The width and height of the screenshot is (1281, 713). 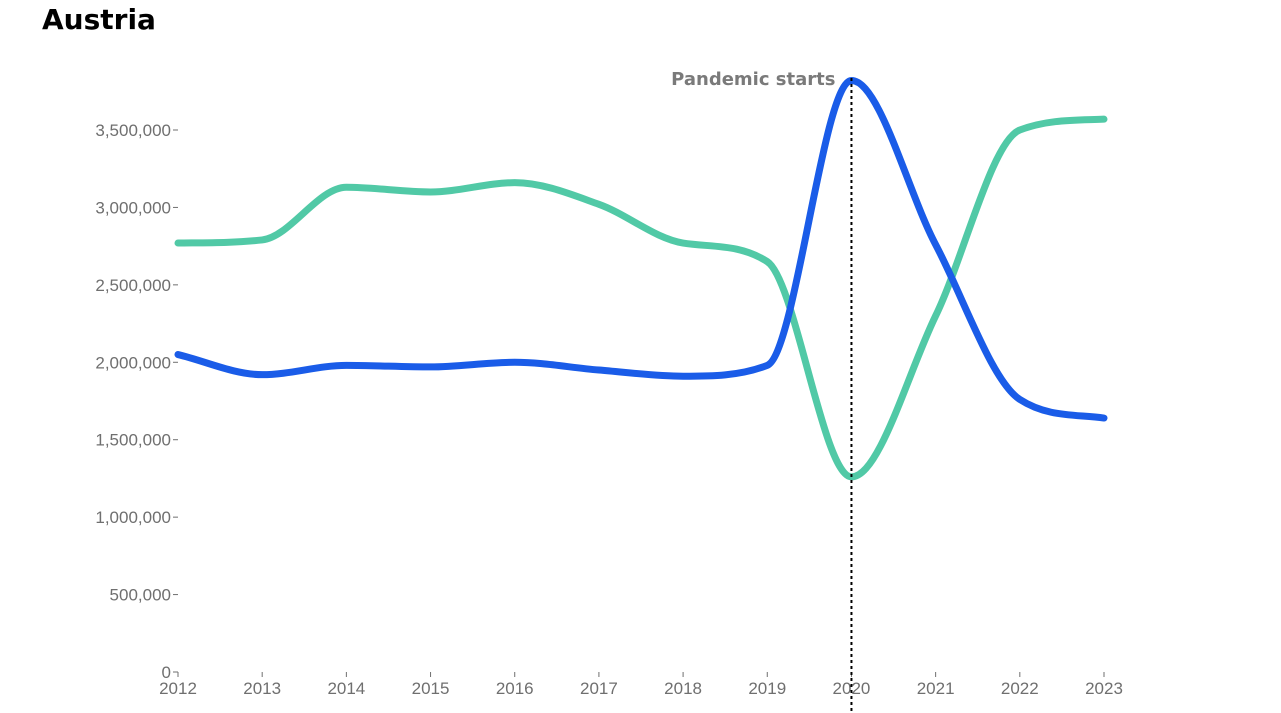 What do you see at coordinates (753, 79) in the screenshot?
I see `annotation-label: Pandemic starts` at bounding box center [753, 79].